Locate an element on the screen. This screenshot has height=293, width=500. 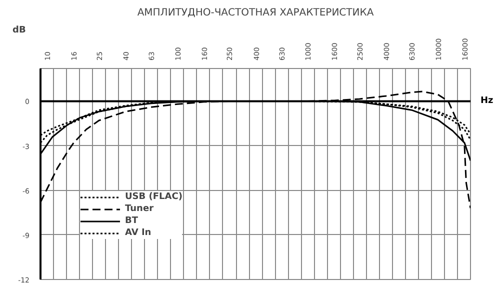
chart-title: АМПЛИТУДНО-ЧАСТОТНАЯ ХАРАКТЕРИСТИКА is located at coordinates (255, 13).